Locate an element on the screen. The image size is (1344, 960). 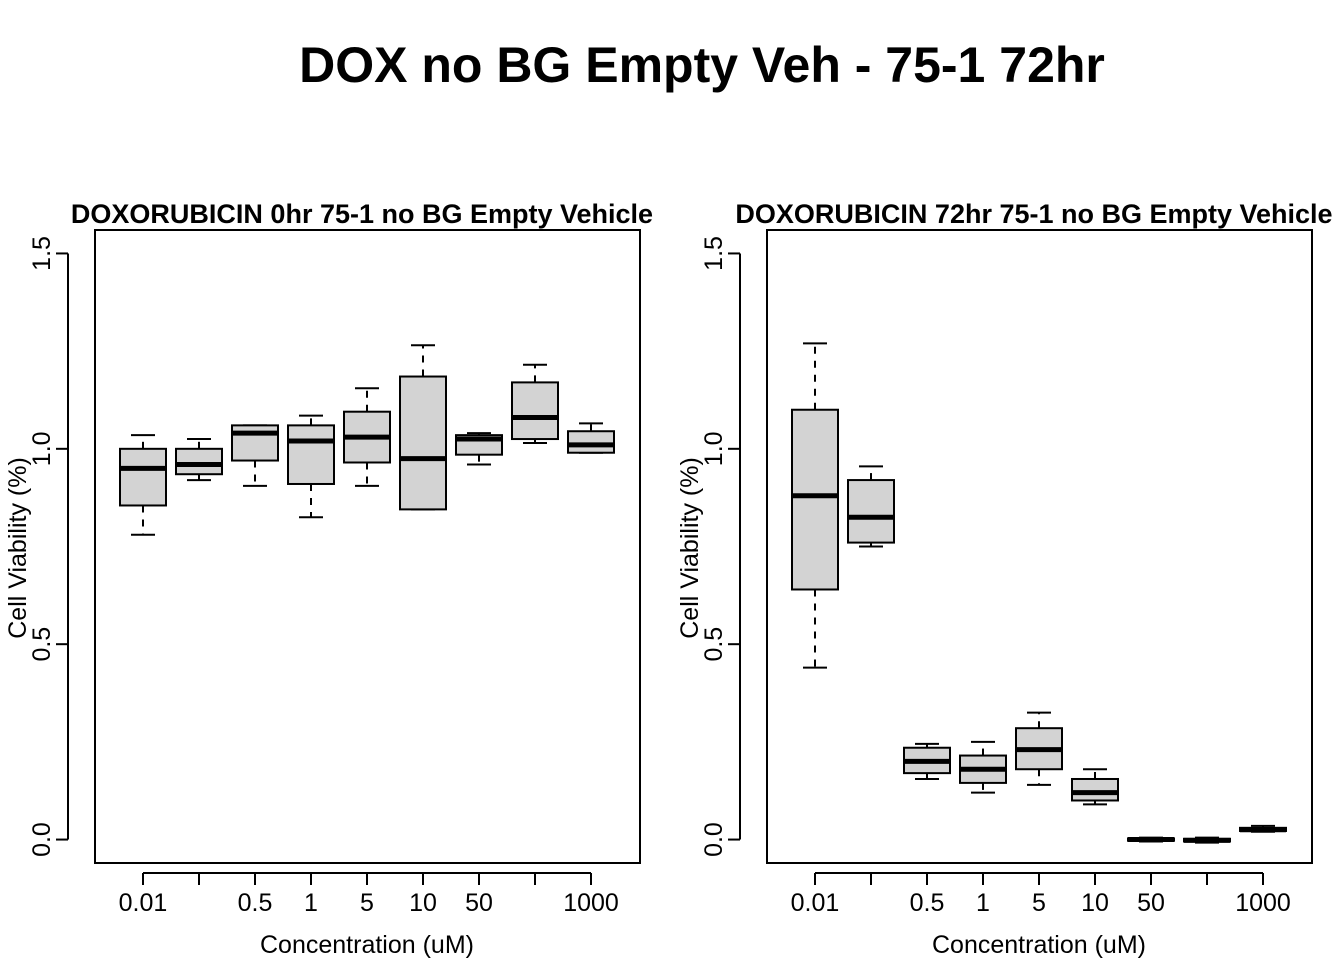
y-tick-label-0hr: 1.5 is located at coordinates (42, 253).